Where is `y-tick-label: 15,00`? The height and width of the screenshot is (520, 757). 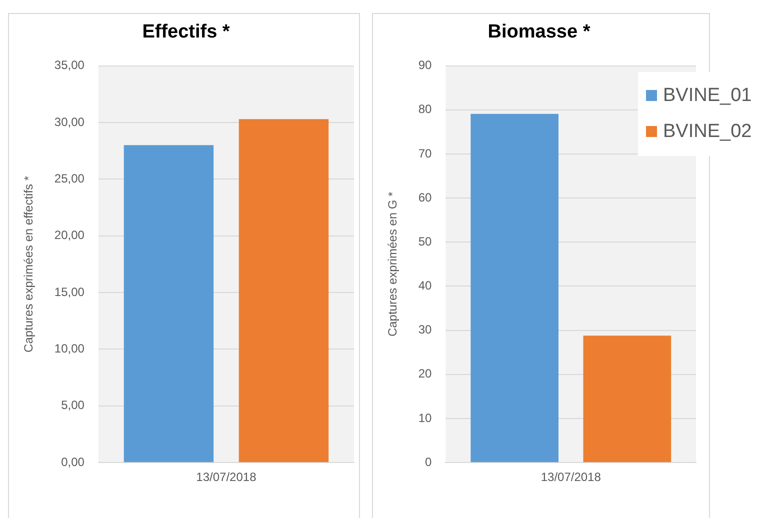
y-tick-label: 15,00 is located at coordinates (69, 291).